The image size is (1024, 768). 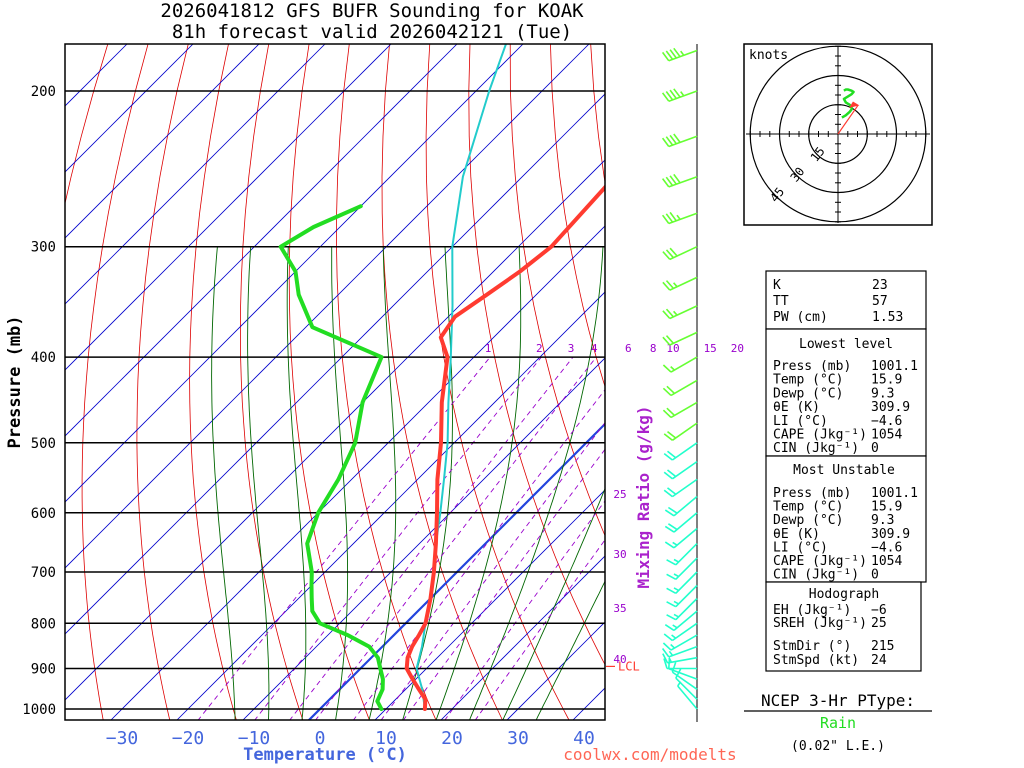 I want to click on most-unstable-value: 309.9, so click(x=890, y=534).